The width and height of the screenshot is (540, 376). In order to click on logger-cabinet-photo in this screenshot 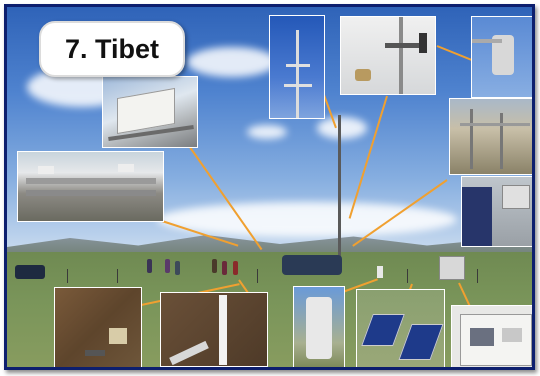, I will do `click(491, 336)`.